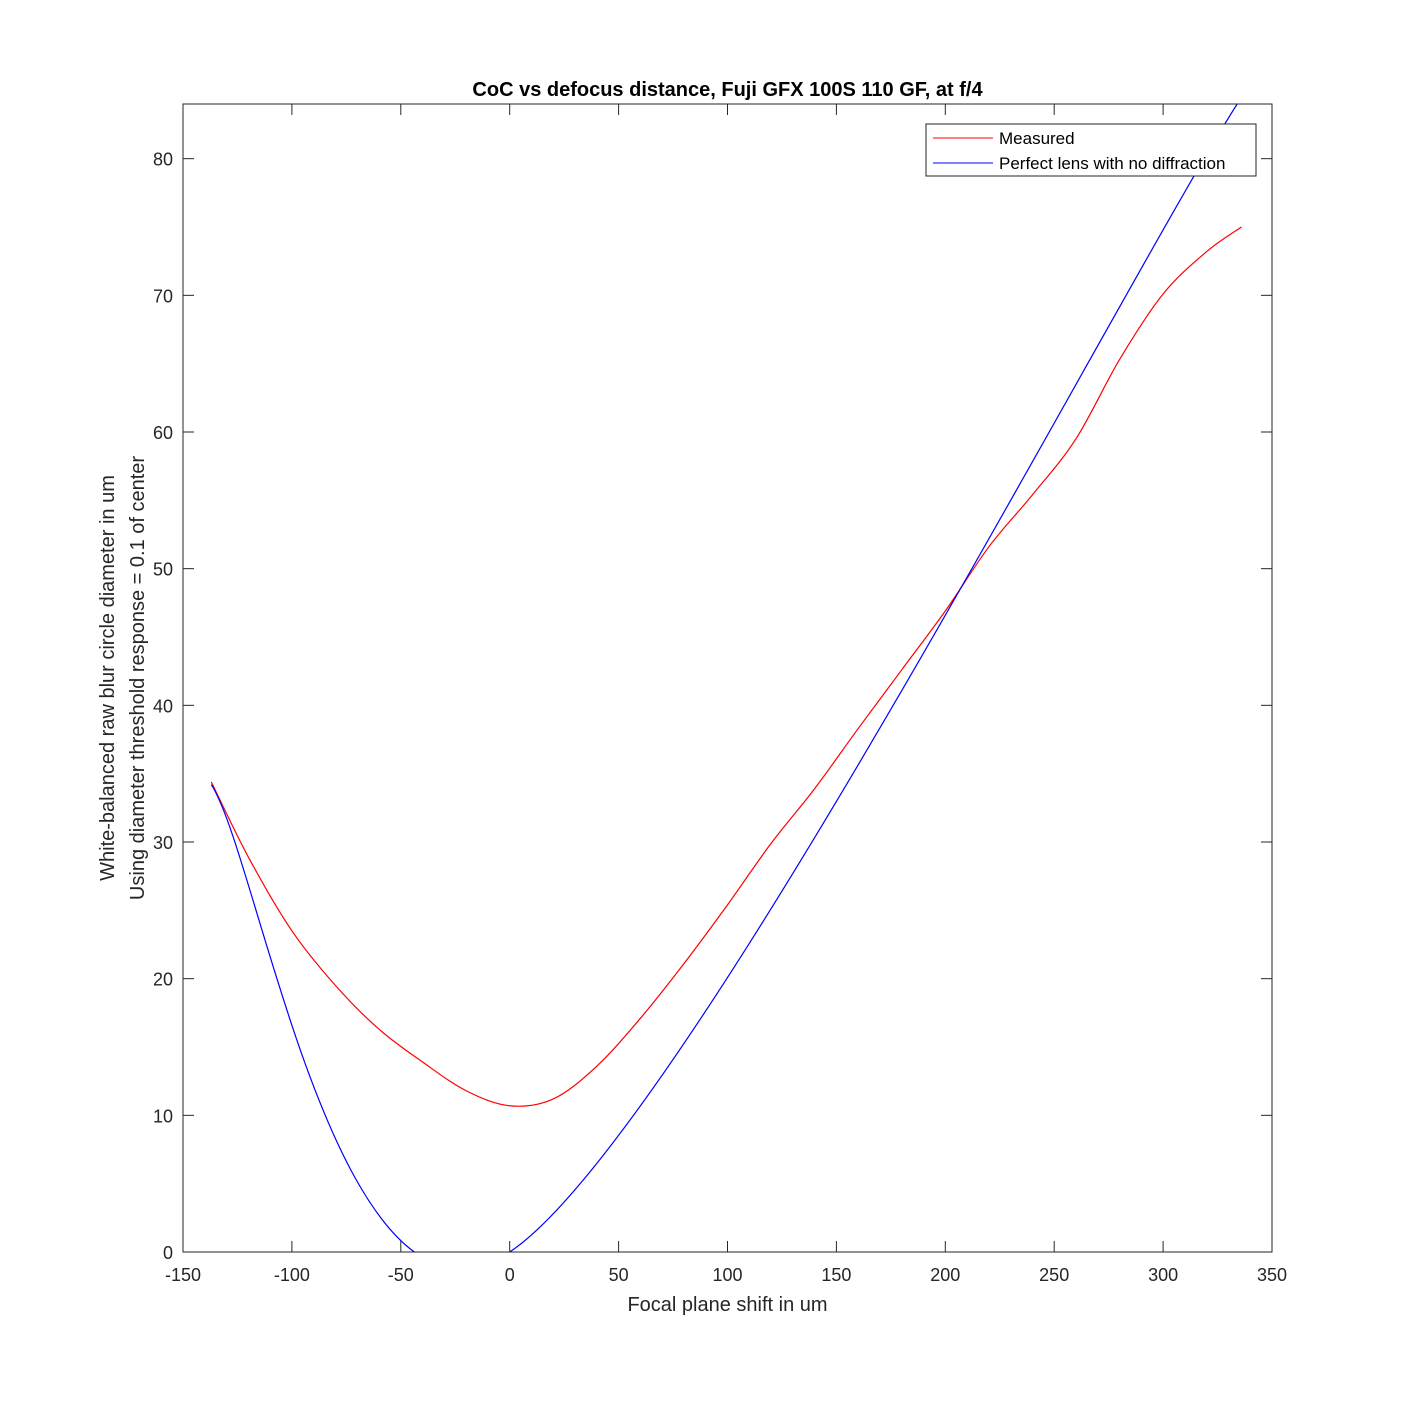 Image resolution: width=1407 pixels, height=1407 pixels. I want to click on x-tick-label: 150, so click(836, 1275).